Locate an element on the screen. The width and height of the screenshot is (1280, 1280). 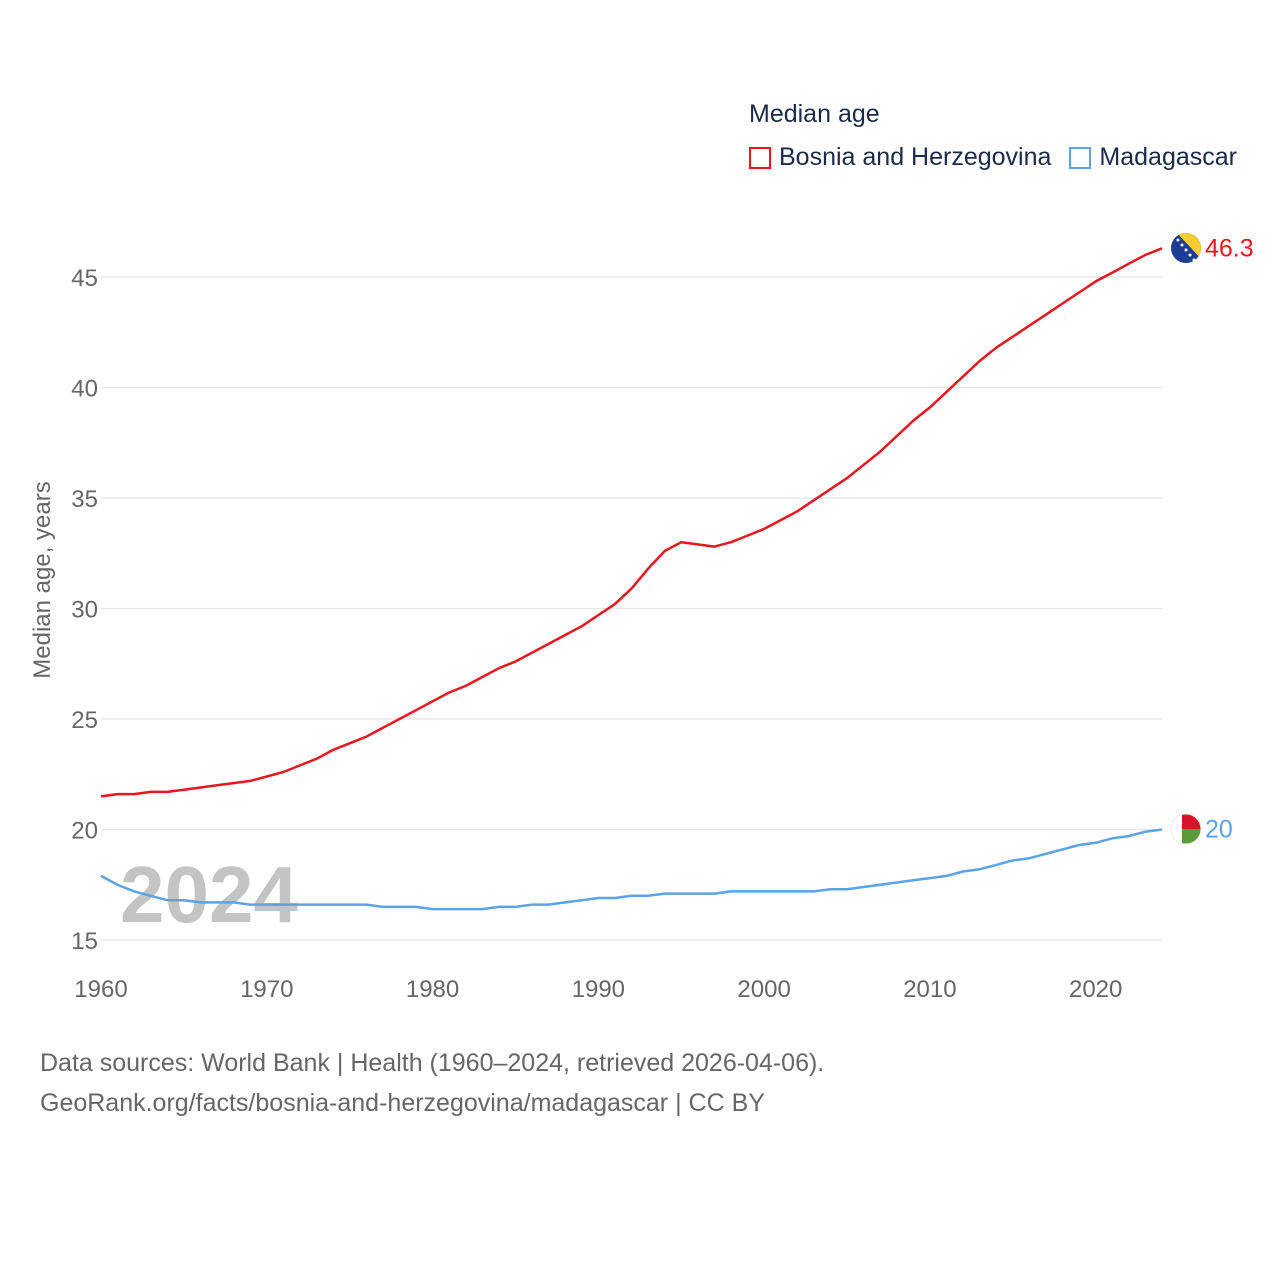
y-tick-label-25: 25 is located at coordinates (84, 720).